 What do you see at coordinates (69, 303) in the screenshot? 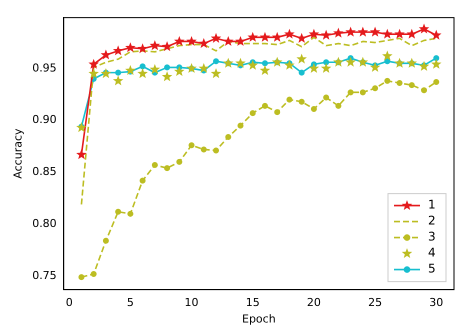
I see `x-tick-label: 0` at bounding box center [69, 303].